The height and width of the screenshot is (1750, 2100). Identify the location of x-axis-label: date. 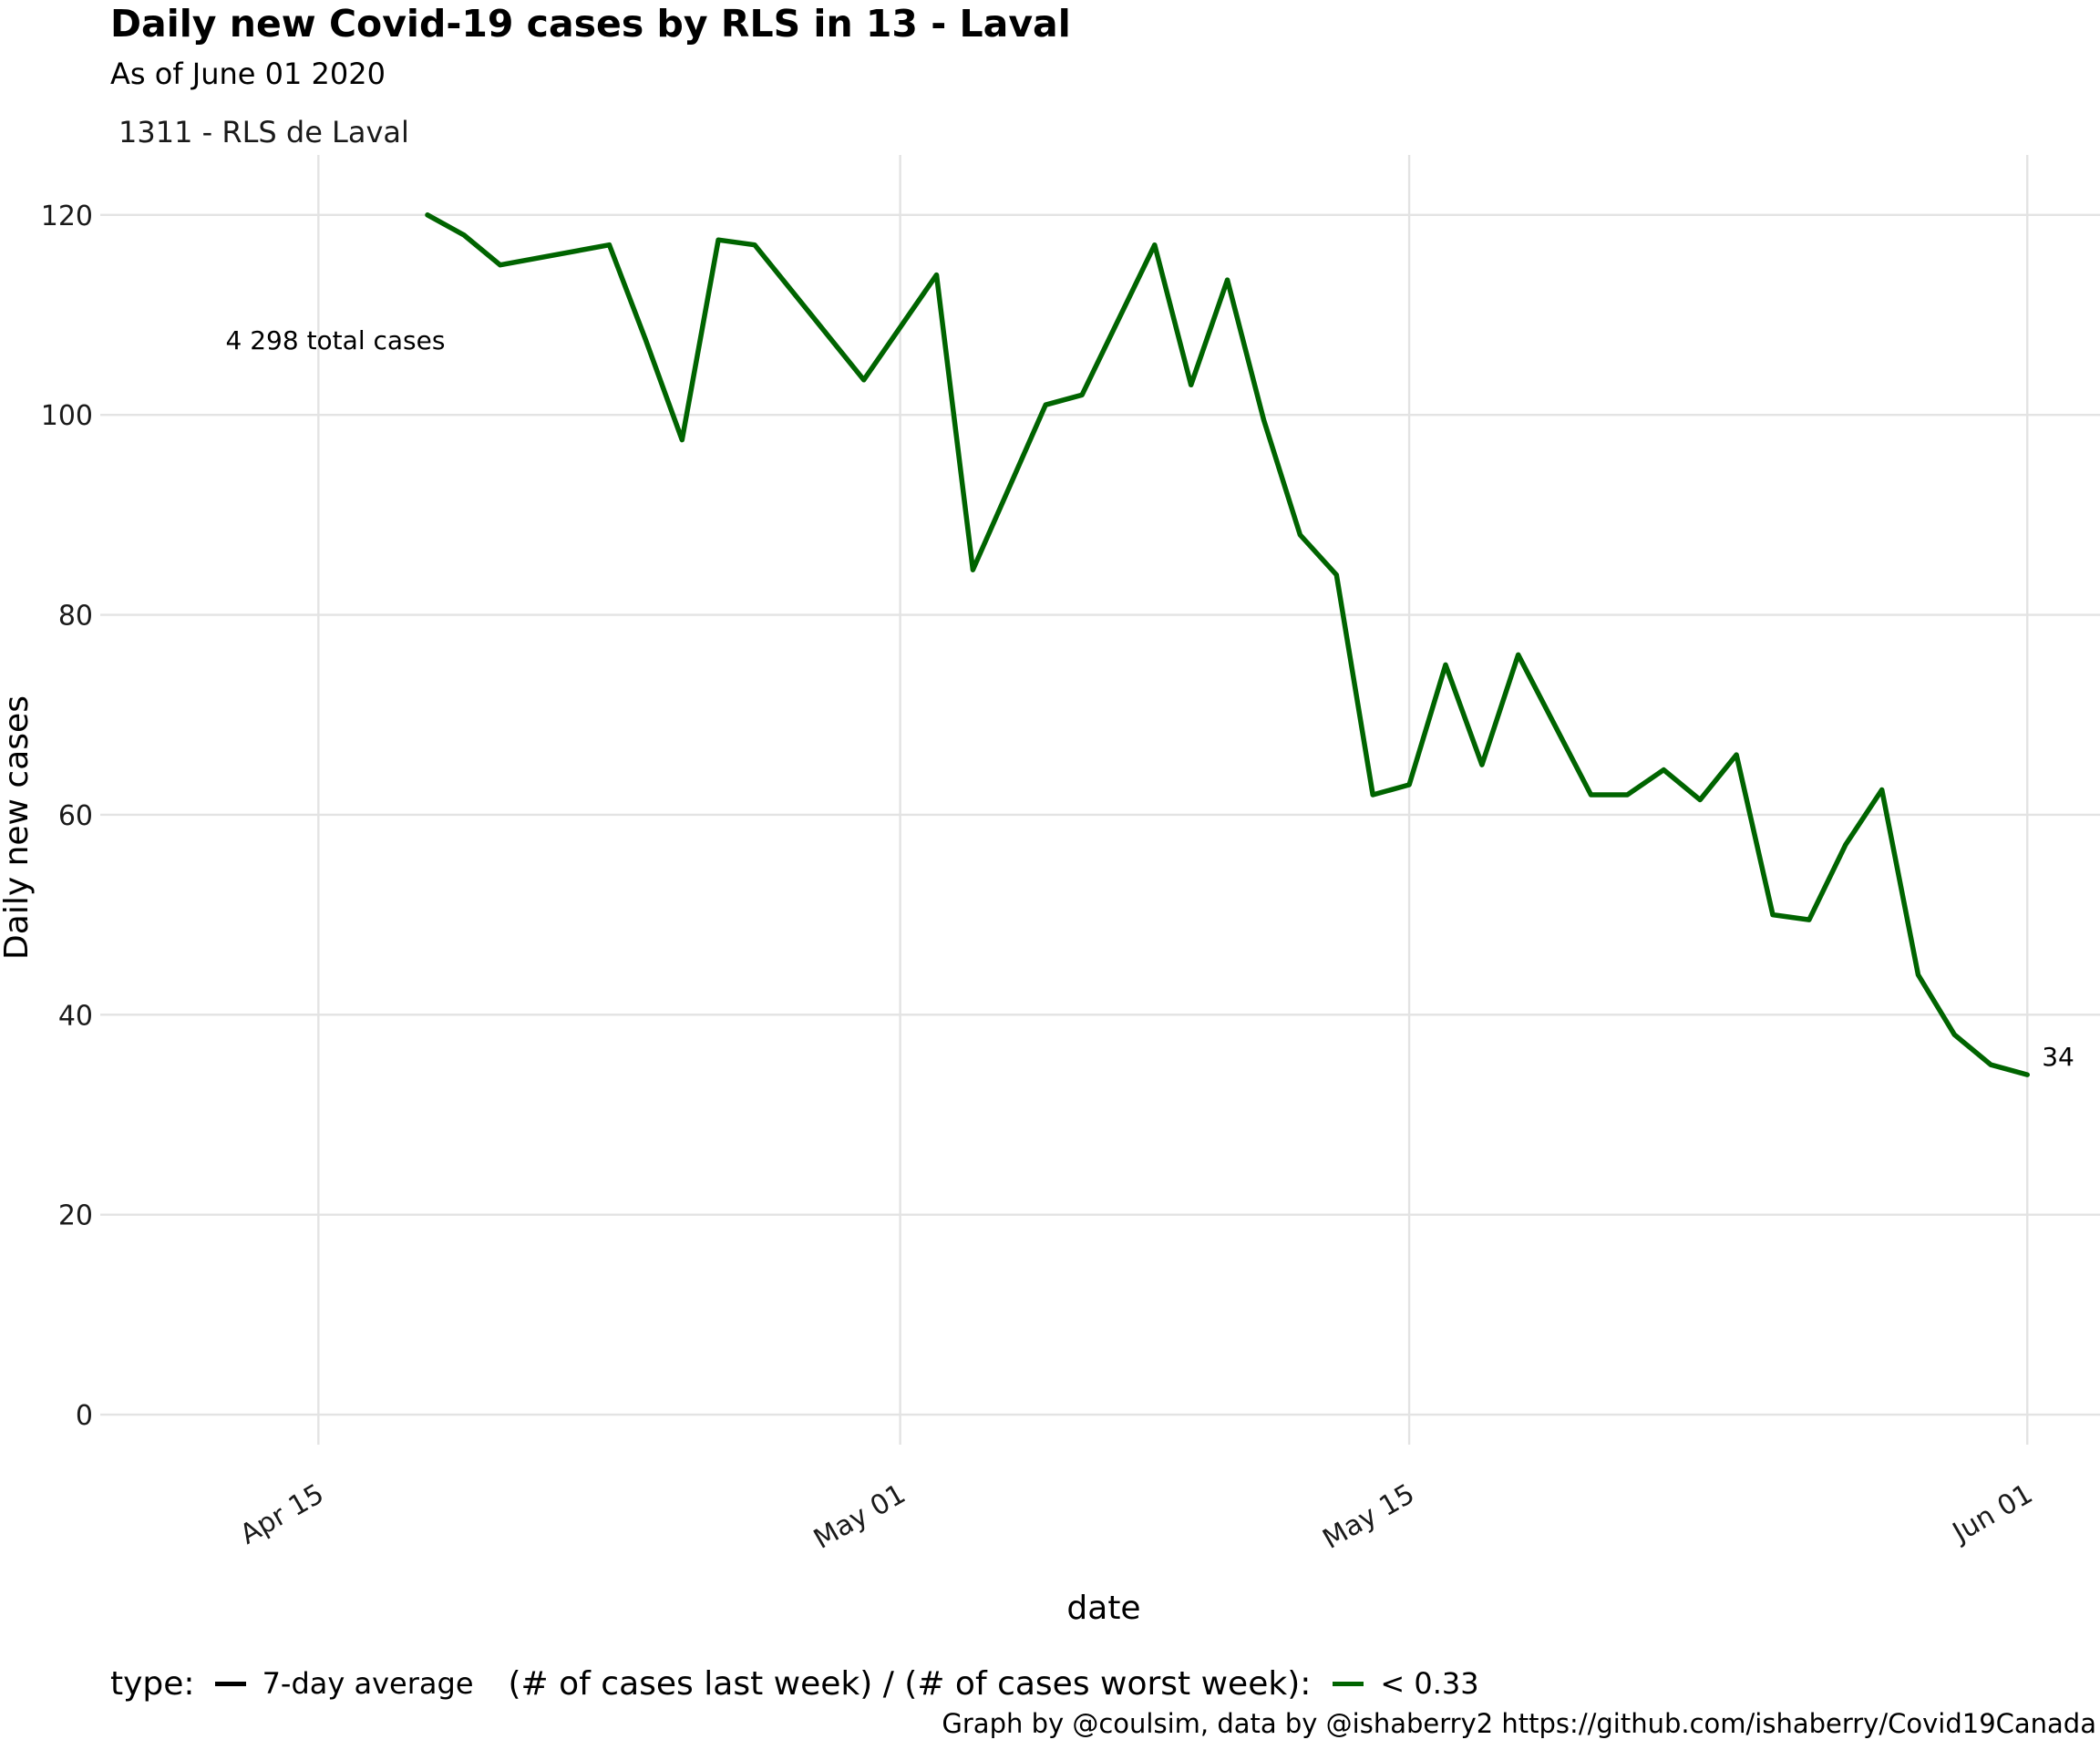
(1103, 1608).